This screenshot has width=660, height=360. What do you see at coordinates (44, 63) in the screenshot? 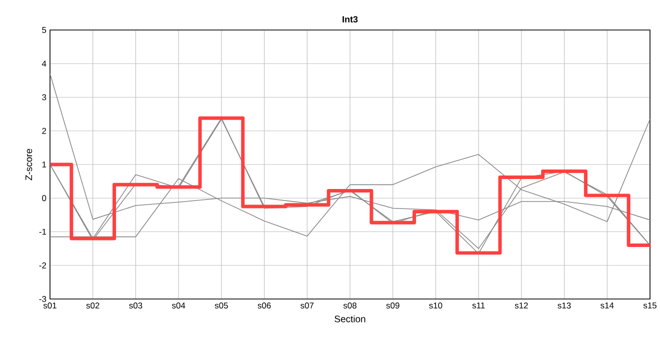
I see `y-tick-label: 4` at bounding box center [44, 63].